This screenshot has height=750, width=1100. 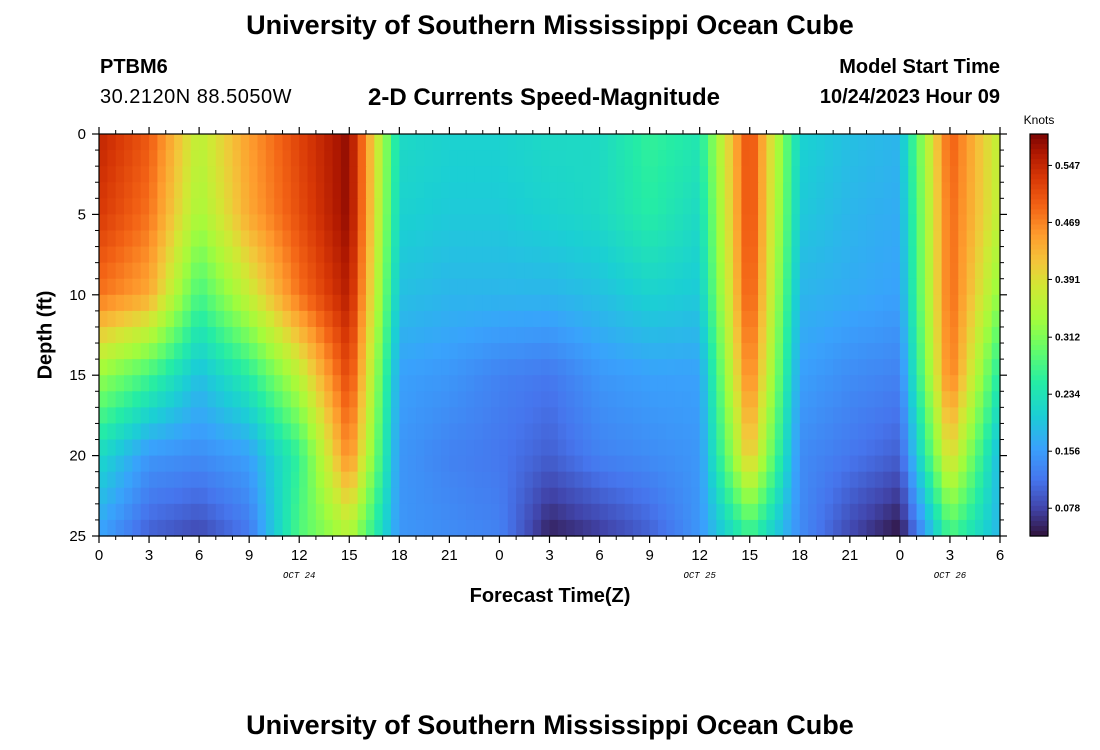 What do you see at coordinates (1039, 222) in the screenshot?
I see `colorbar-swatch` at bounding box center [1039, 222].